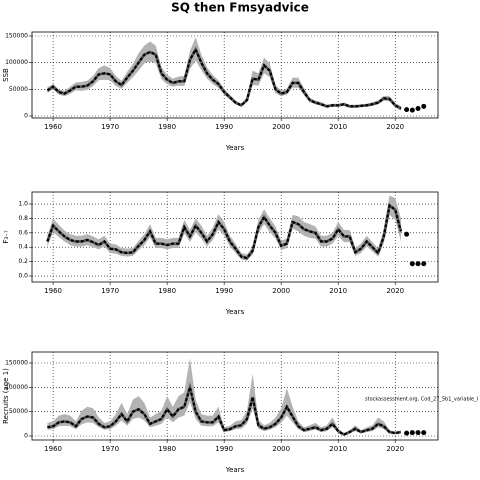 The image size is (480, 480). I want to click on y-axis-label: SSB, so click(6, 75).